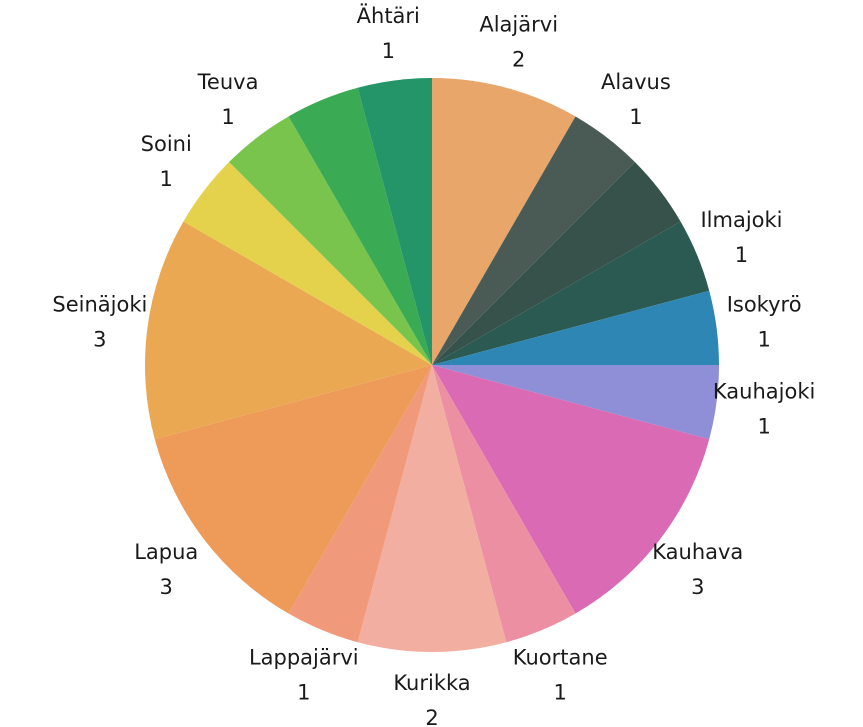 The width and height of the screenshot is (863, 727). I want to click on slice-label: Kauhava, so click(697, 552).